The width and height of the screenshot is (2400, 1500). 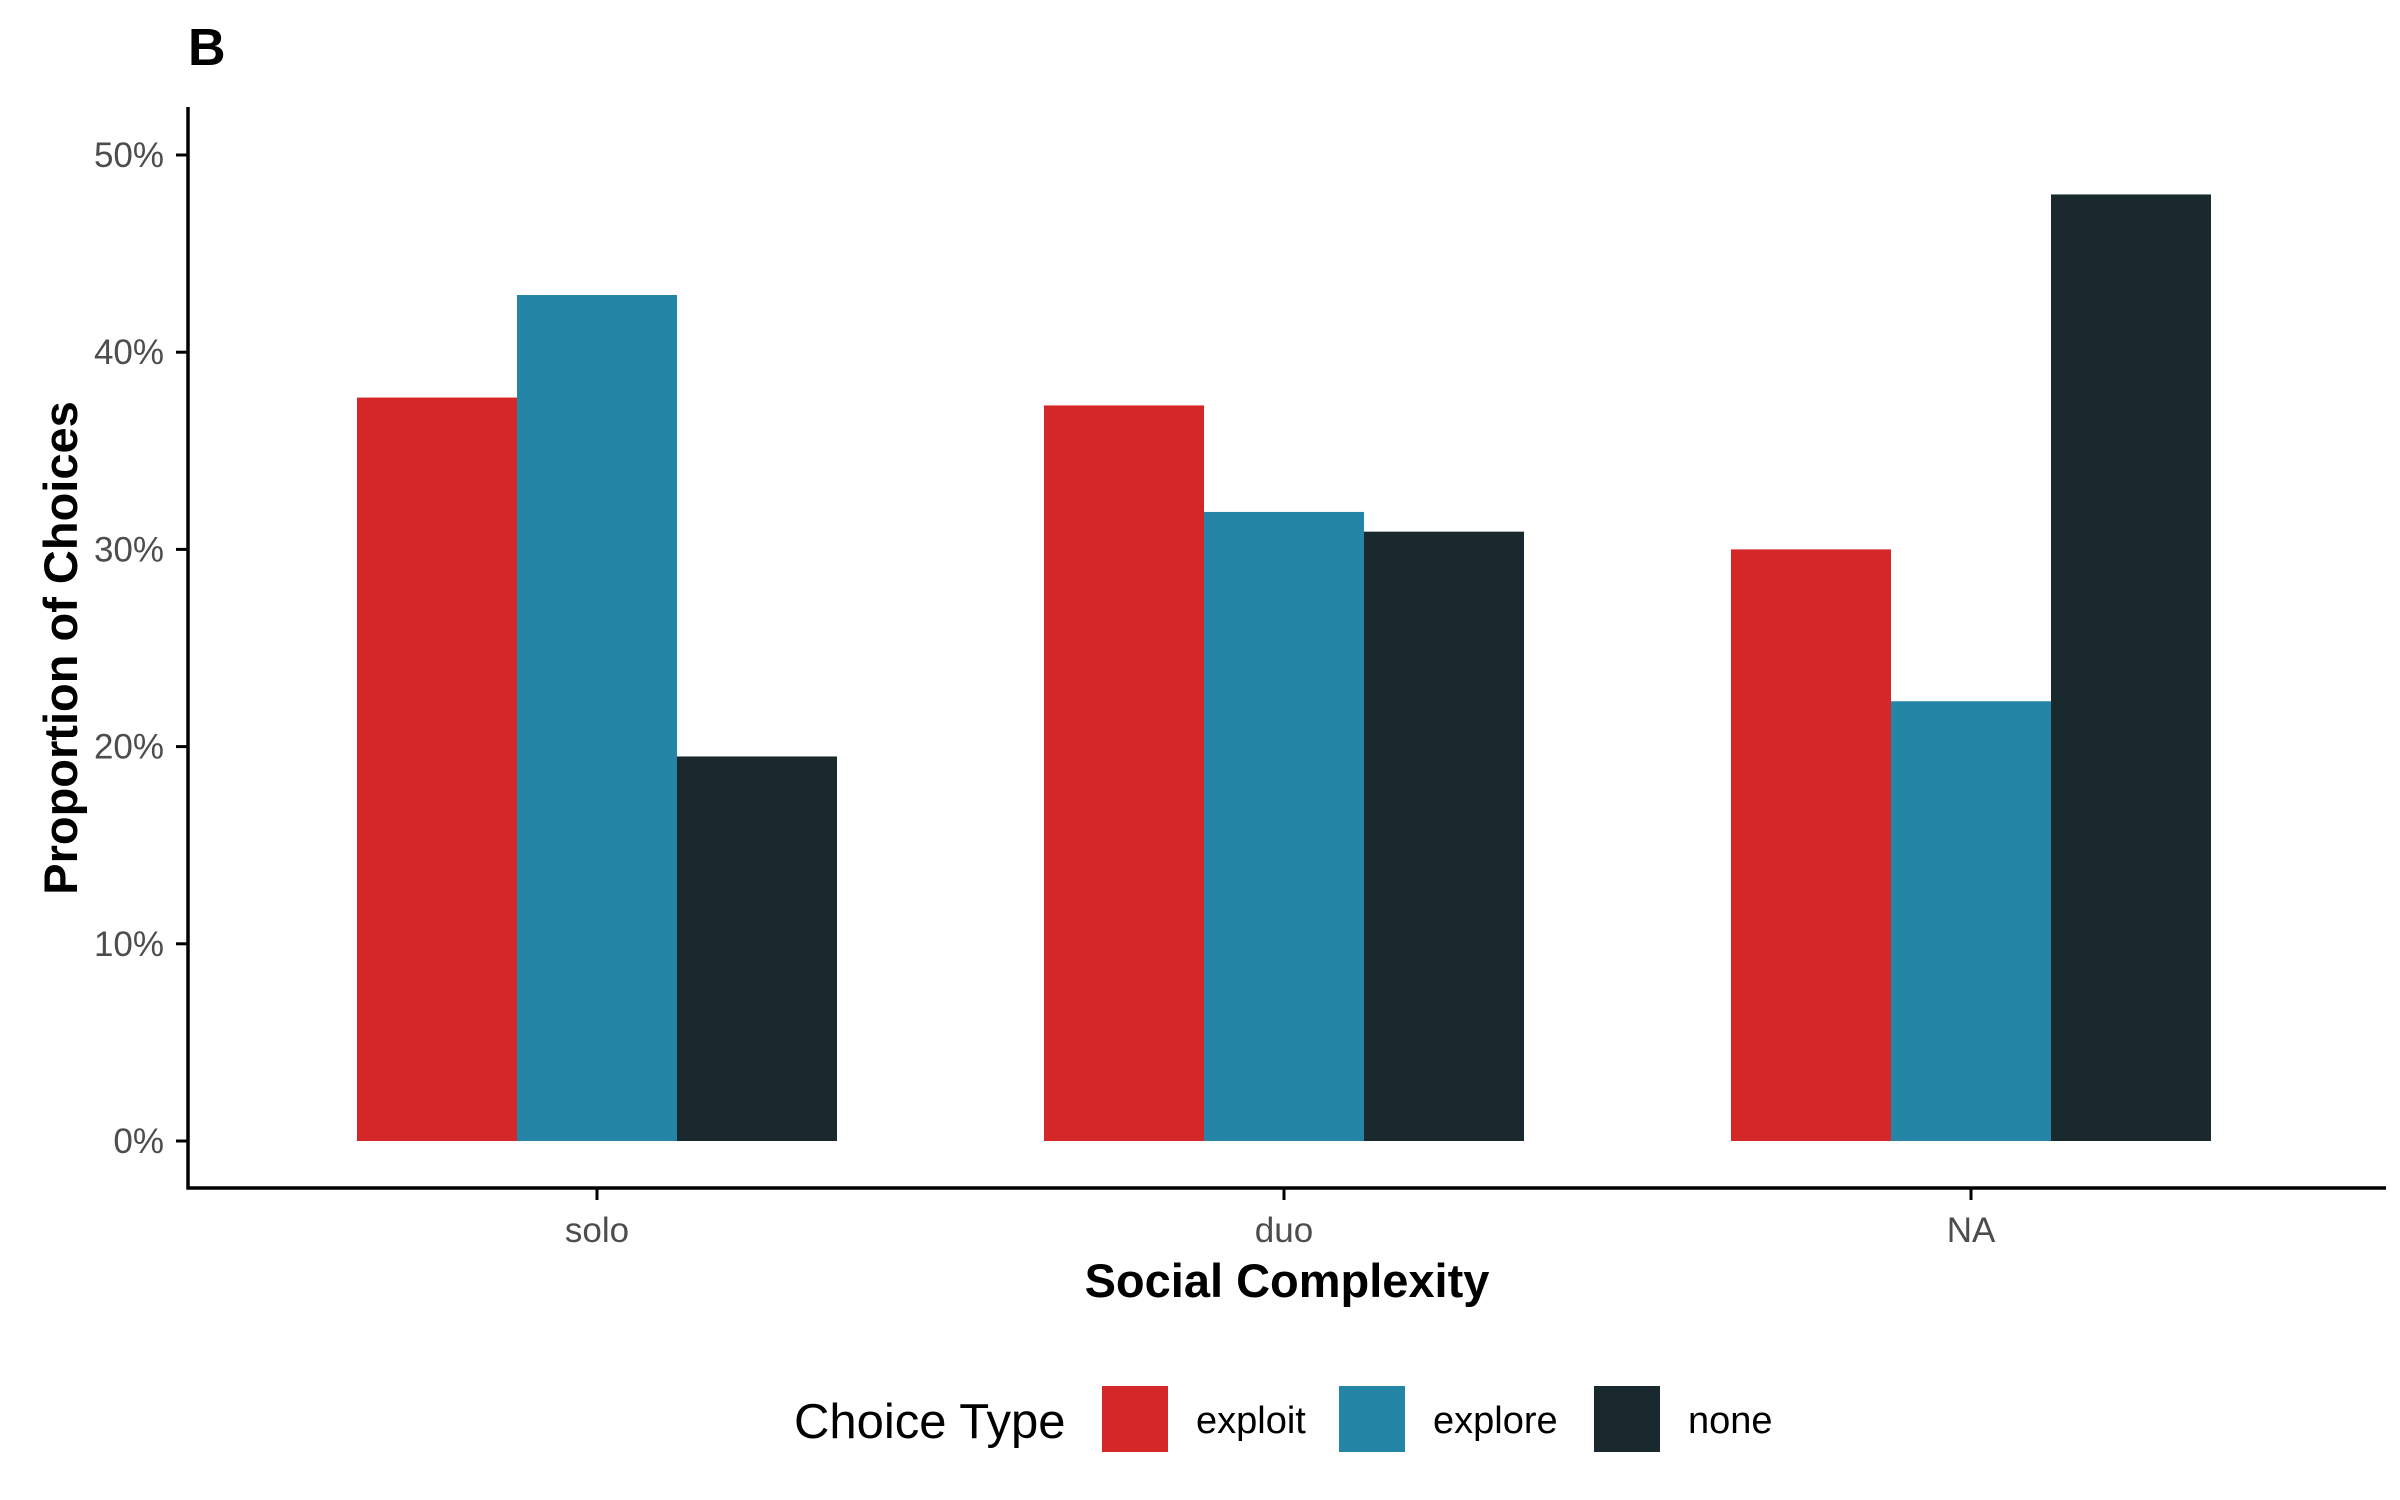 I want to click on panel-label: B, so click(x=207, y=48).